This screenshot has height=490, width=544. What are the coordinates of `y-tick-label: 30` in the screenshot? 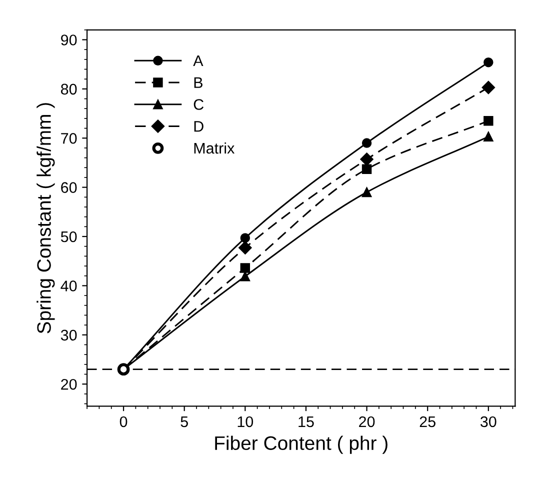 It's located at (68, 335).